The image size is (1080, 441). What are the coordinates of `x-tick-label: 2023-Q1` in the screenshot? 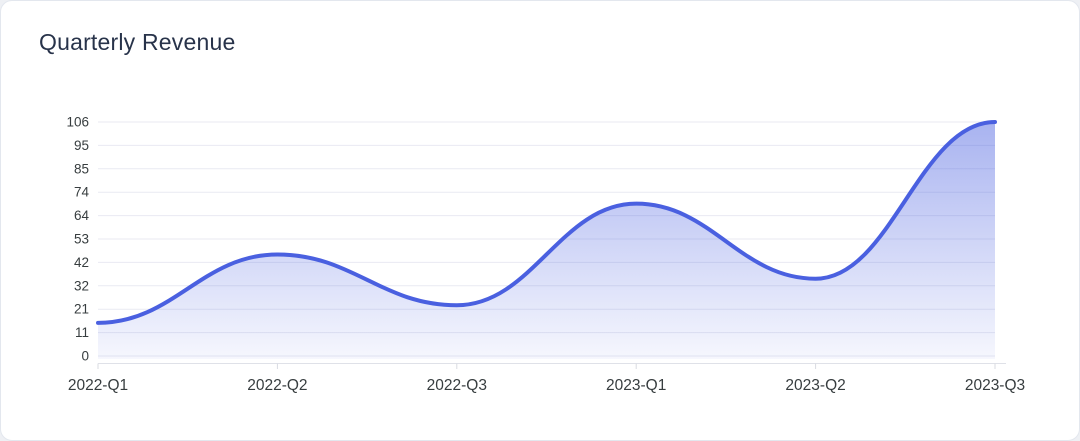 It's located at (636, 385).